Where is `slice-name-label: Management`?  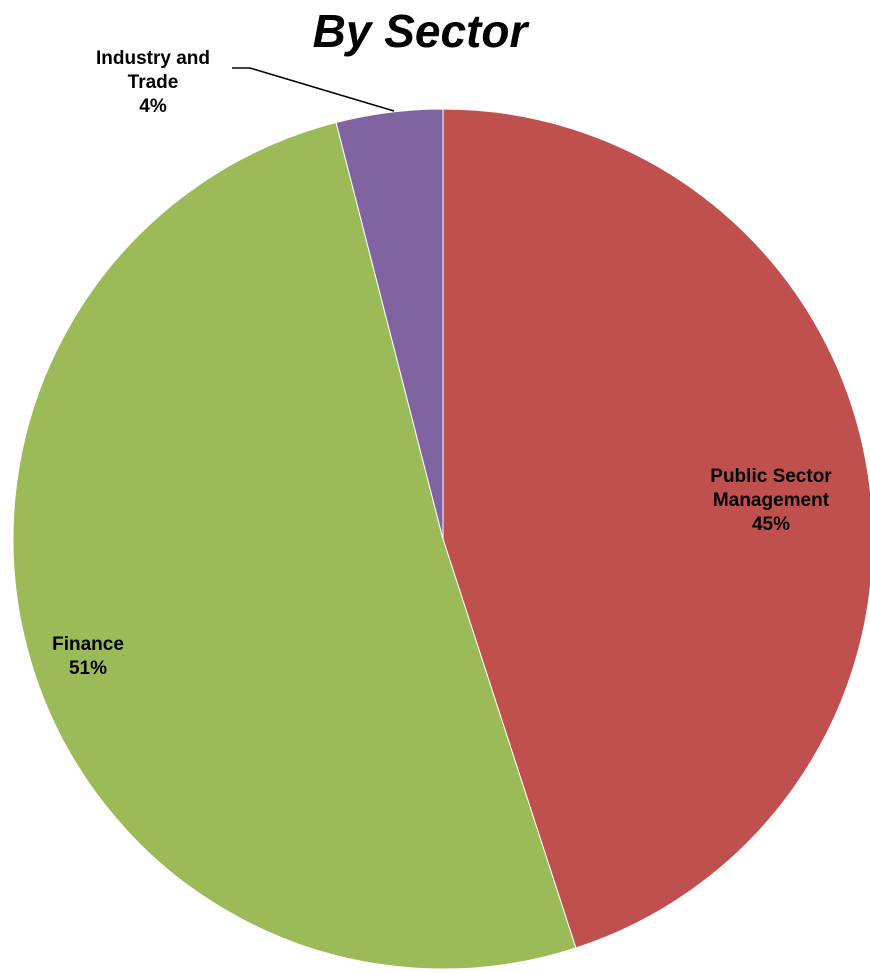
slice-name-label: Management is located at coordinates (771, 500).